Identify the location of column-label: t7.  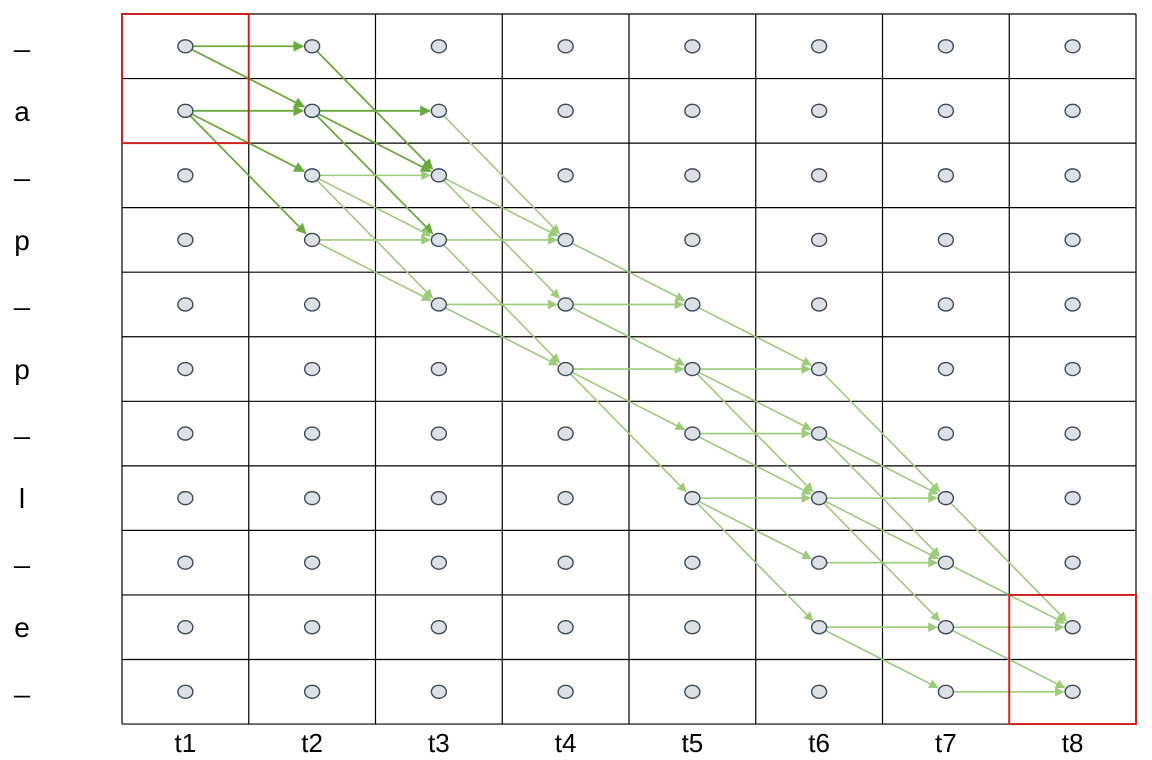
(946, 743).